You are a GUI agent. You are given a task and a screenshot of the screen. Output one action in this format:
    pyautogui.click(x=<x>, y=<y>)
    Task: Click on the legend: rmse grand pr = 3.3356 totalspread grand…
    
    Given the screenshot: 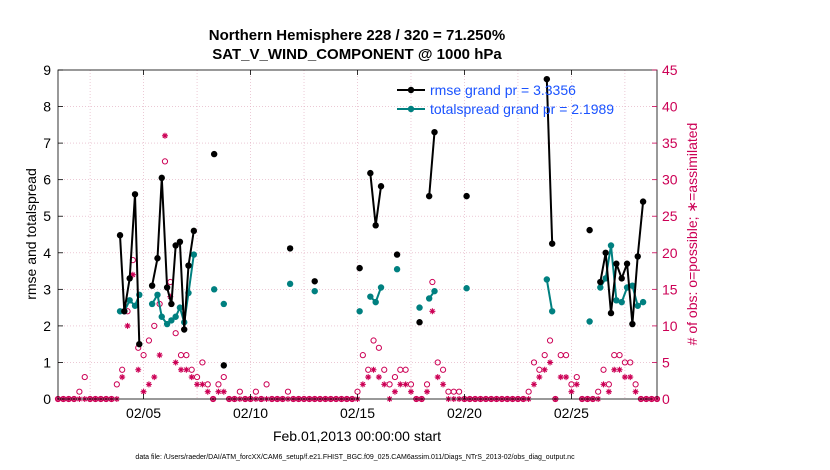 What is the action you would take?
    pyautogui.click(x=505, y=99)
    